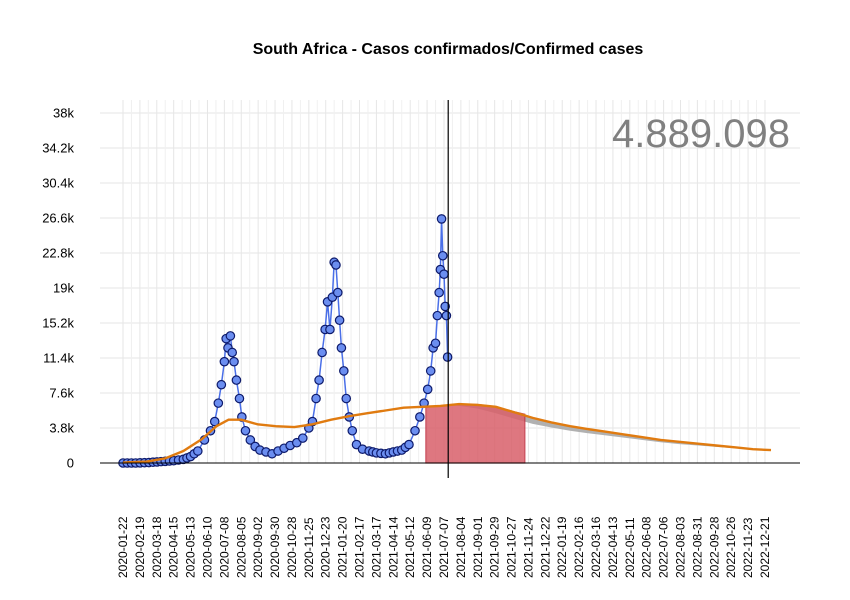 This screenshot has width=850, height=600. Describe the element at coordinates (63, 288) in the screenshot. I see `y-tick-label-5: 19k` at that location.